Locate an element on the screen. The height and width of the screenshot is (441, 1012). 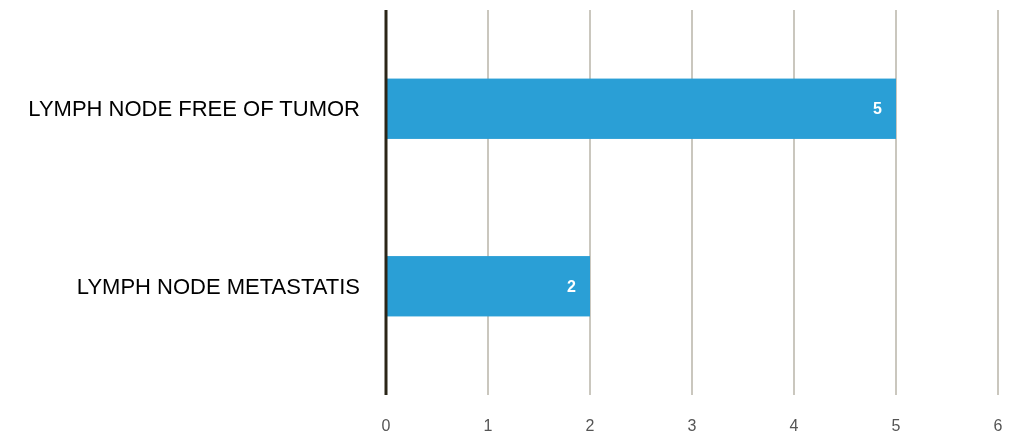
data-label: 5 is located at coordinates (878, 109).